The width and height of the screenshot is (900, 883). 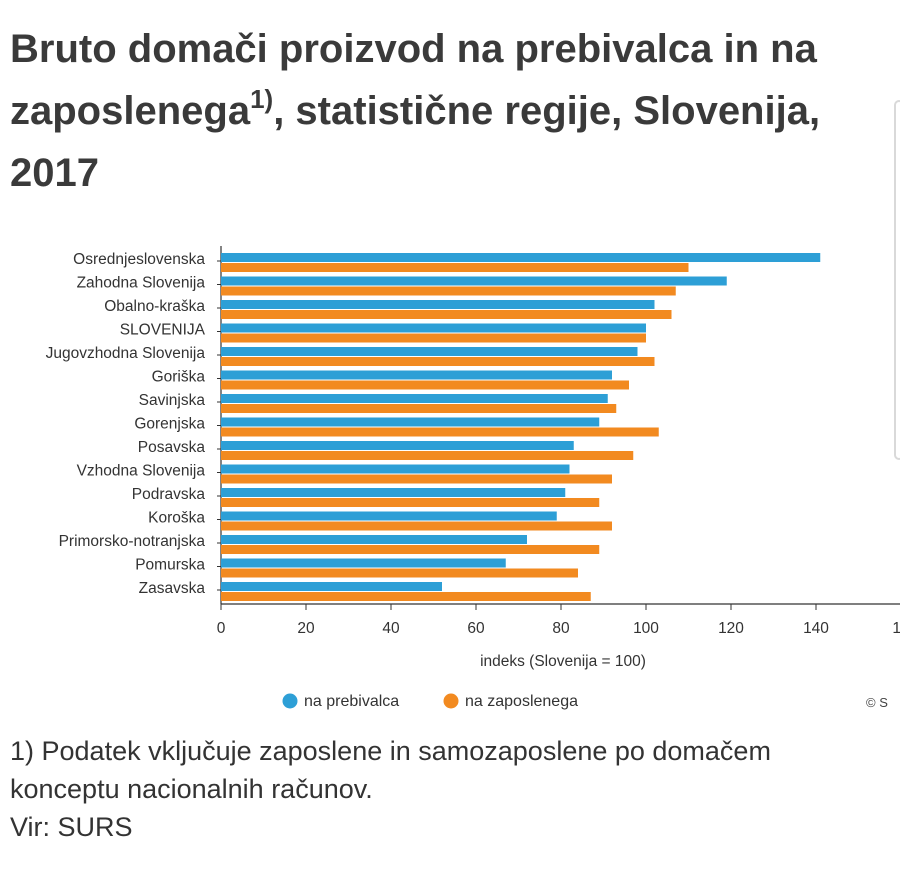 What do you see at coordinates (731, 628) in the screenshot?
I see `x-tick-label: 120` at bounding box center [731, 628].